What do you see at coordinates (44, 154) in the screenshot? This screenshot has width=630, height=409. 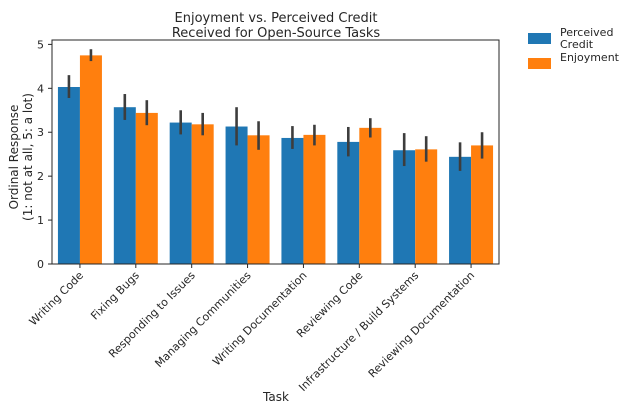 I see `y-axis: 0 1 2 3 4 5` at bounding box center [44, 154].